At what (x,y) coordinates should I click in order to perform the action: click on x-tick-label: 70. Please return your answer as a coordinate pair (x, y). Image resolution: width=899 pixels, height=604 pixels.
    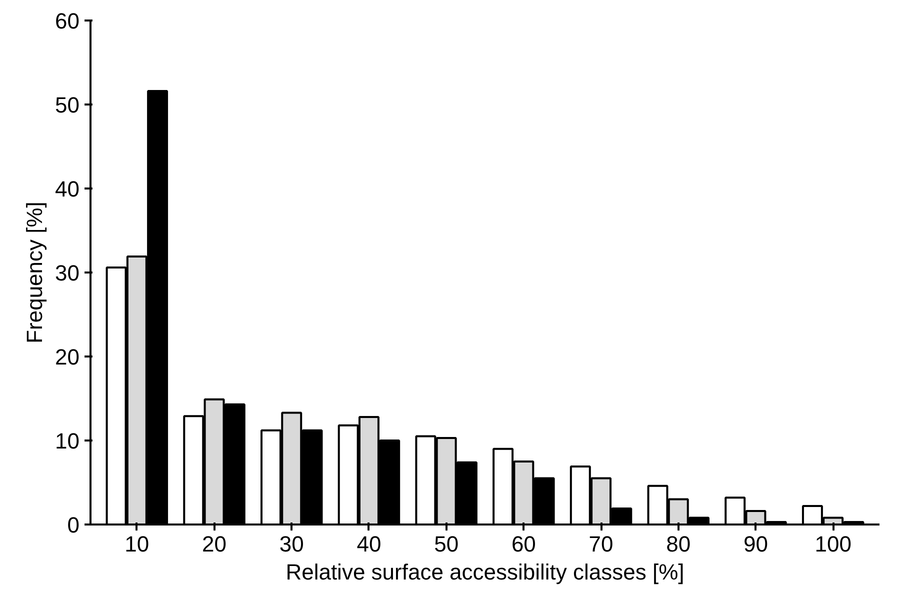
    Looking at the image, I should click on (601, 544).